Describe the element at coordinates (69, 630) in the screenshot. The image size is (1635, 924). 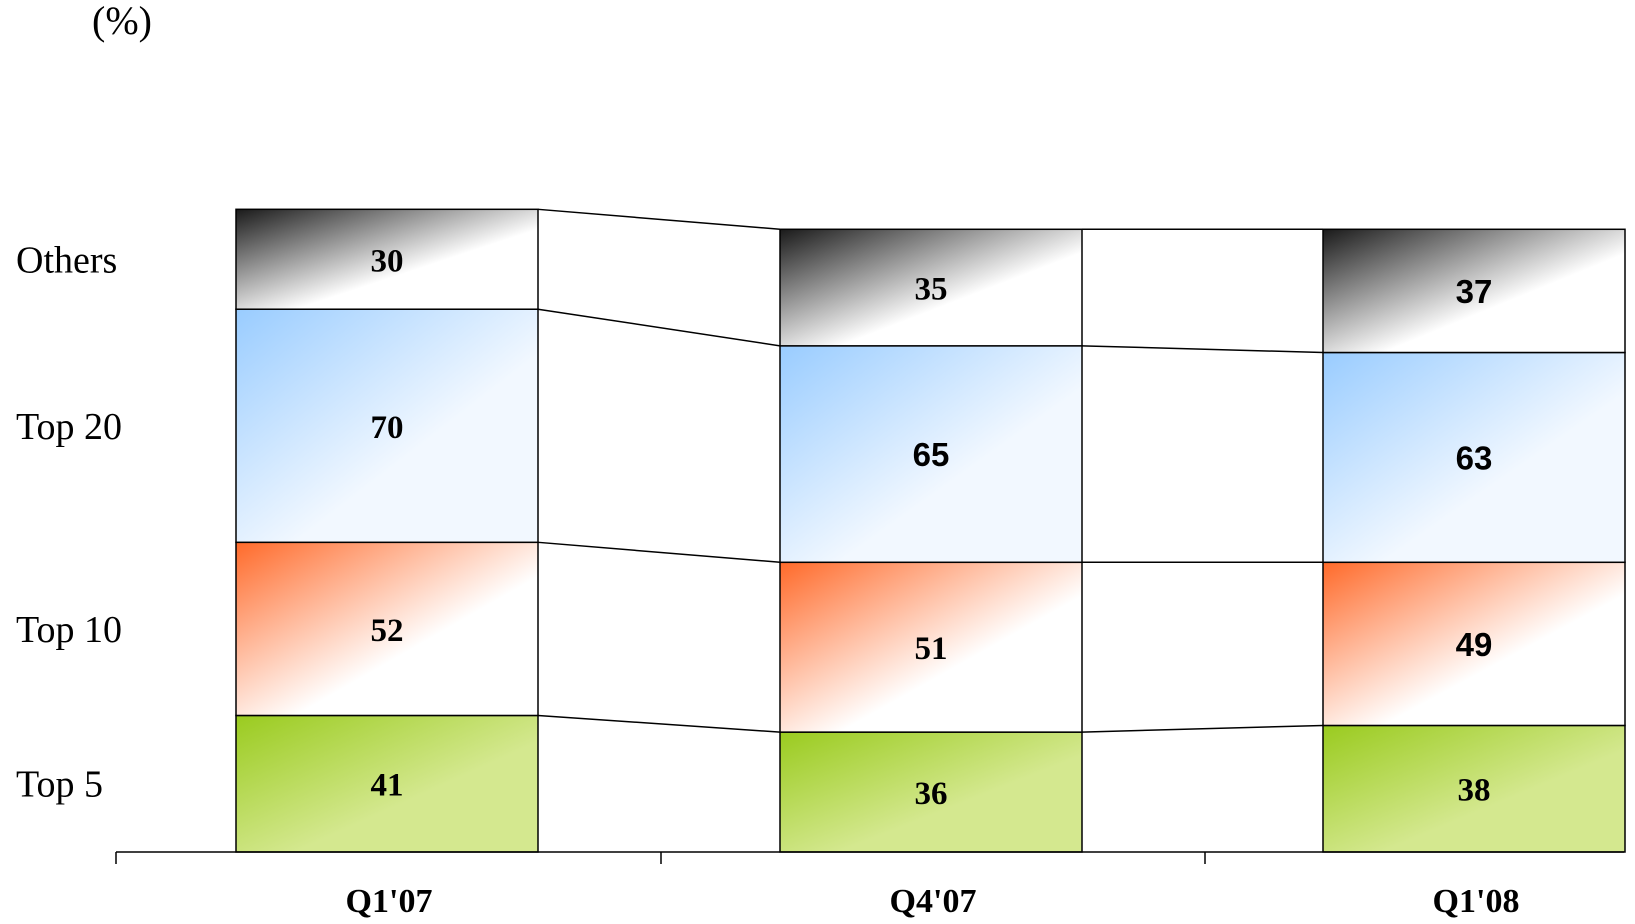
I see `series-label-top-10: Top 10` at that location.